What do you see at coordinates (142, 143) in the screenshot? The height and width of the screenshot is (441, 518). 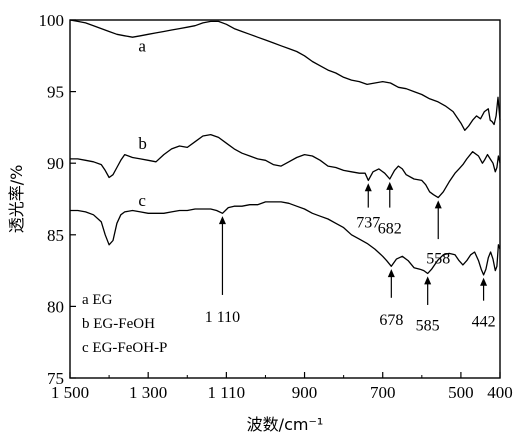 I see `curve-label-b: b` at bounding box center [142, 143].